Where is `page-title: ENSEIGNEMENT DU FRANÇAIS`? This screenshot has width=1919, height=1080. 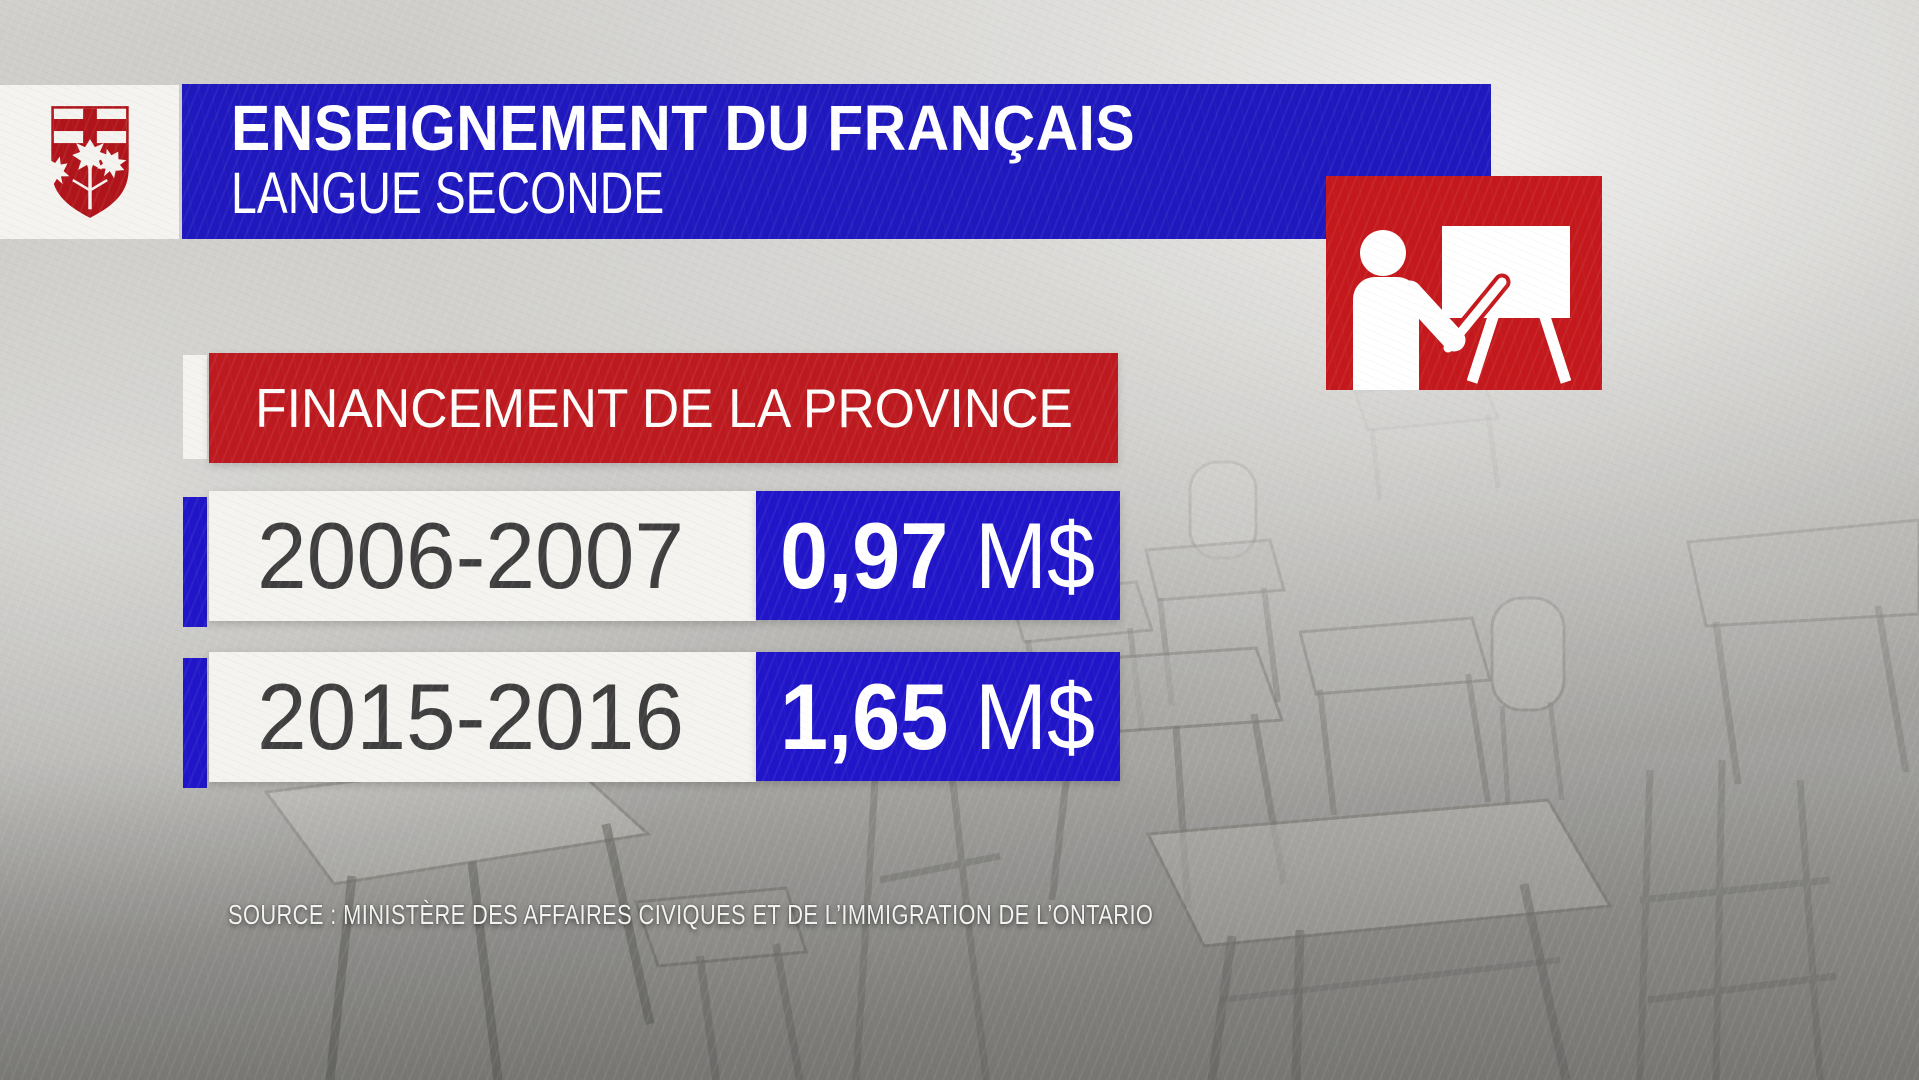
page-title: ENSEIGNEMENT DU FRANÇAIS is located at coordinates (683, 128).